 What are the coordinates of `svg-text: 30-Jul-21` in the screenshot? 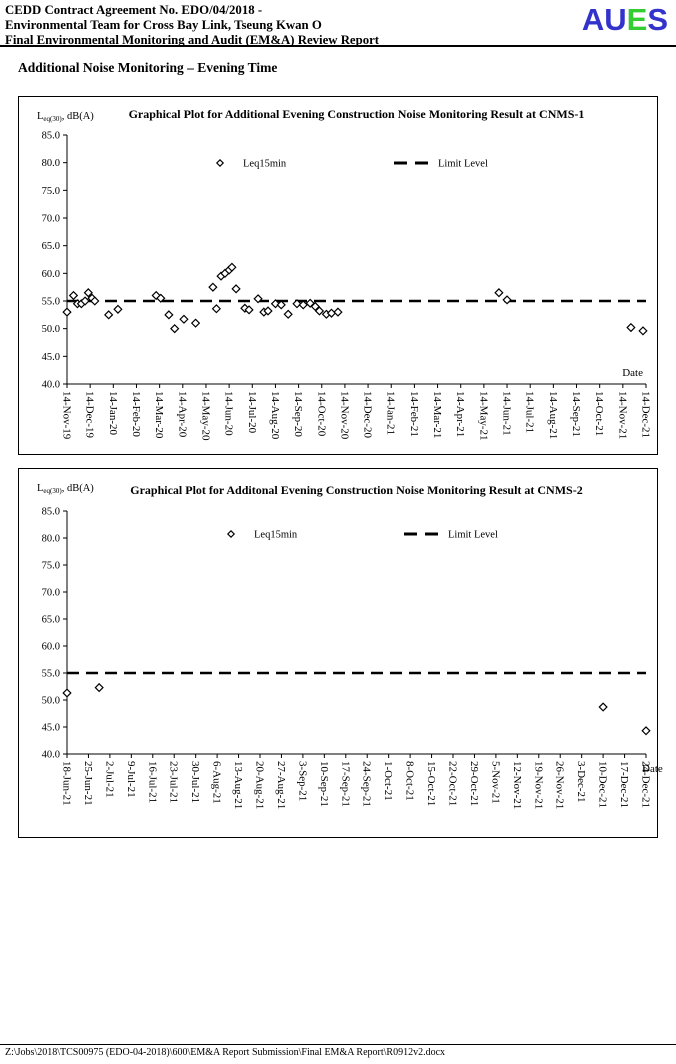 It's located at (195, 782).